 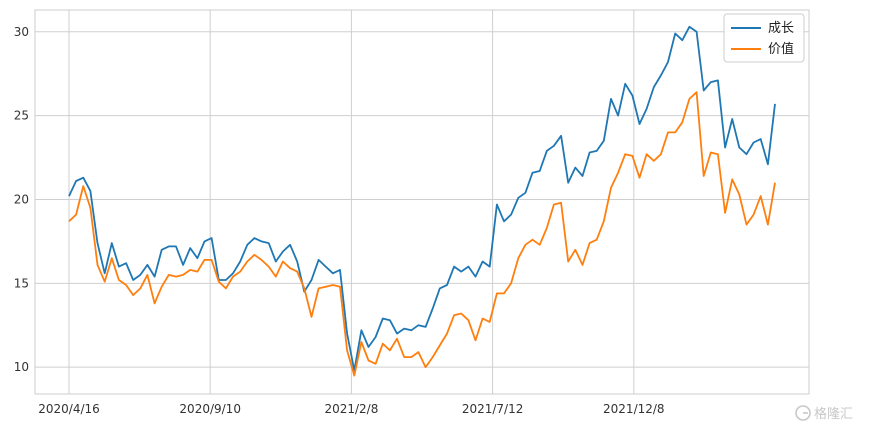 I want to click on y-tick-label: 20, so click(x=21, y=199).